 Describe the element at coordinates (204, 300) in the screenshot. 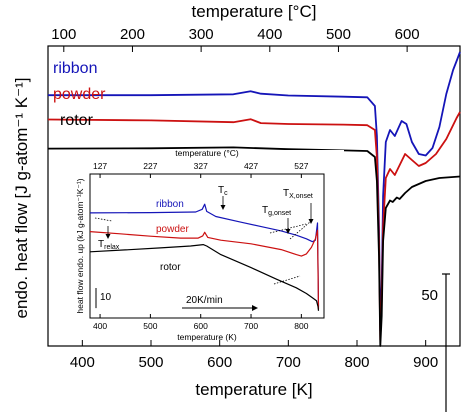

I see `rate-label: 20K/min` at that location.